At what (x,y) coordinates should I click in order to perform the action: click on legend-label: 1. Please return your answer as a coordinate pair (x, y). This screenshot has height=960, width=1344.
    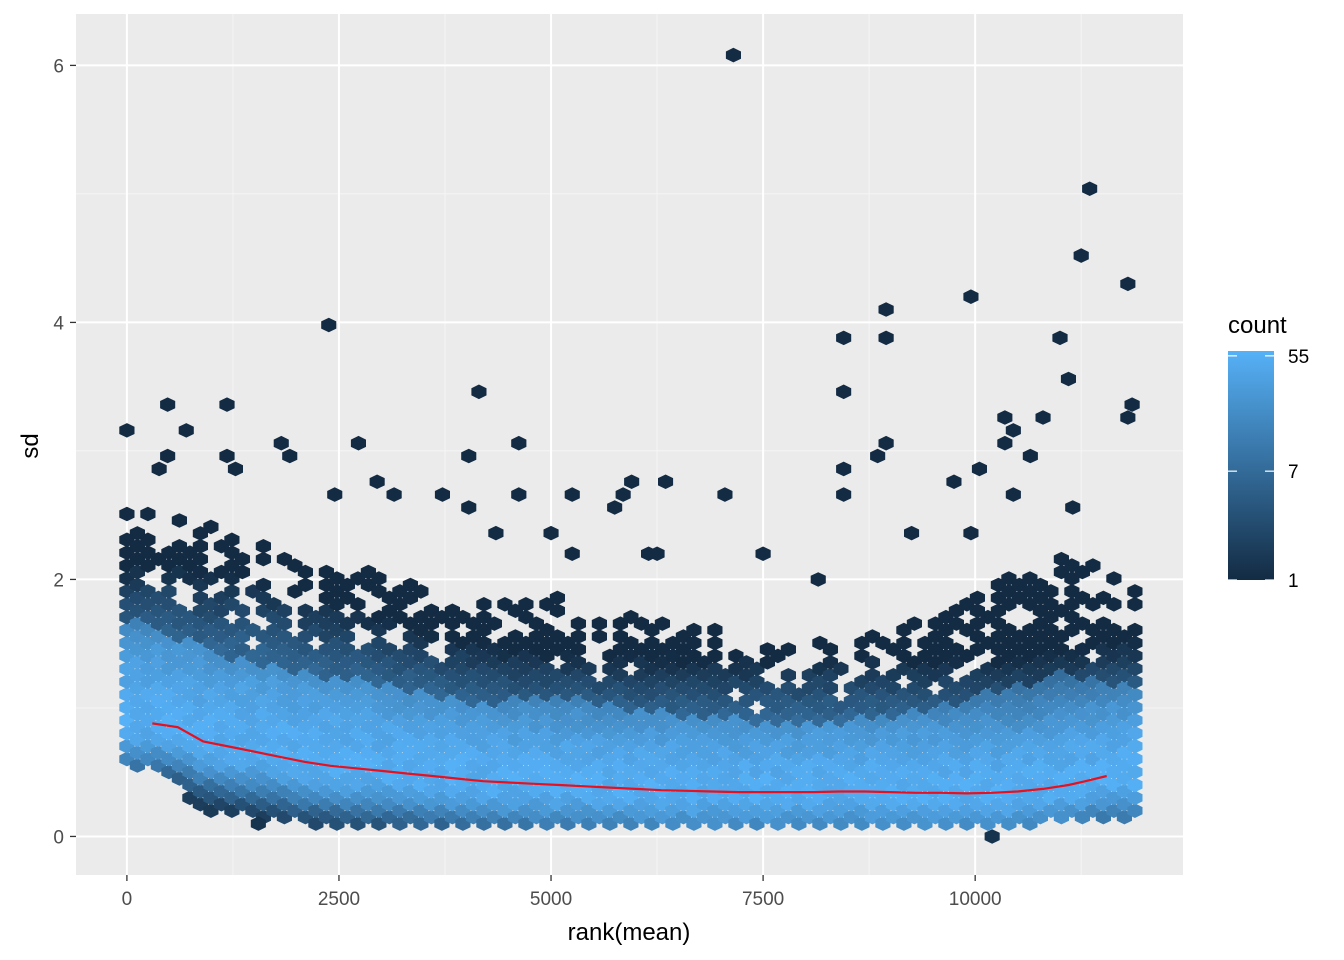
    Looking at the image, I should click on (1293, 581).